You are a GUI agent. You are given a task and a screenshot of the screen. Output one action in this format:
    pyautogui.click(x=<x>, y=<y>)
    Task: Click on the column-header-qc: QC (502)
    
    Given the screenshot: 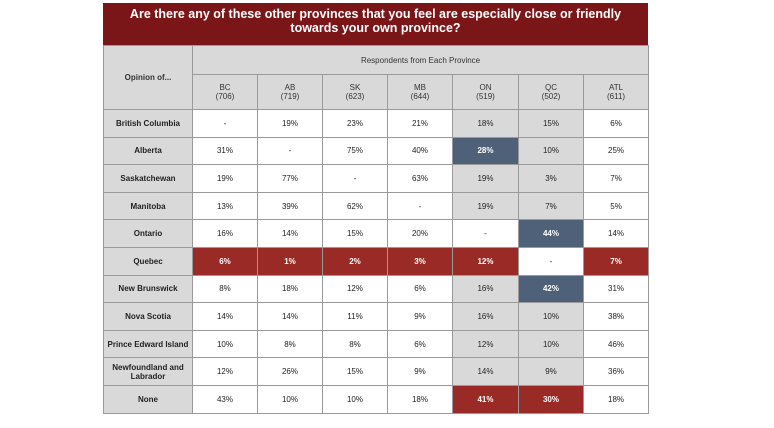 What is the action you would take?
    pyautogui.click(x=551, y=92)
    